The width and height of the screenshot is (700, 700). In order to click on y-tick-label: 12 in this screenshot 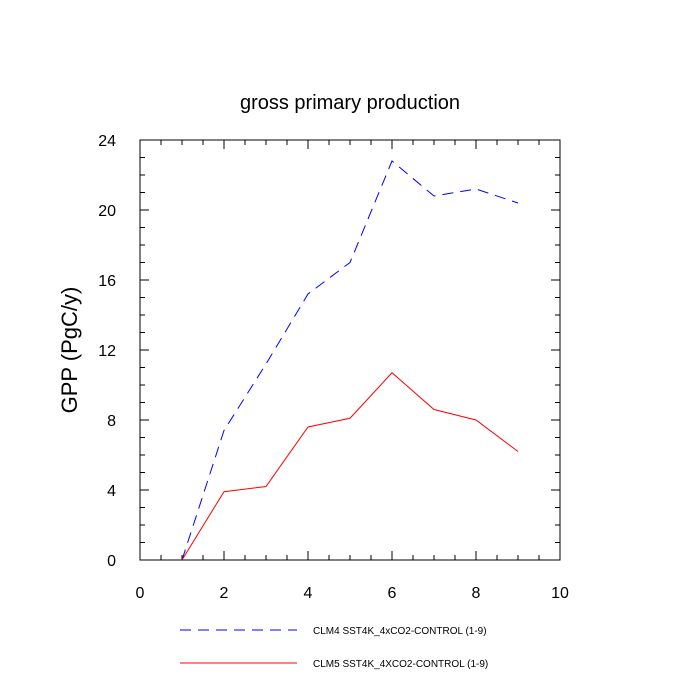, I will do `click(107, 351)`.